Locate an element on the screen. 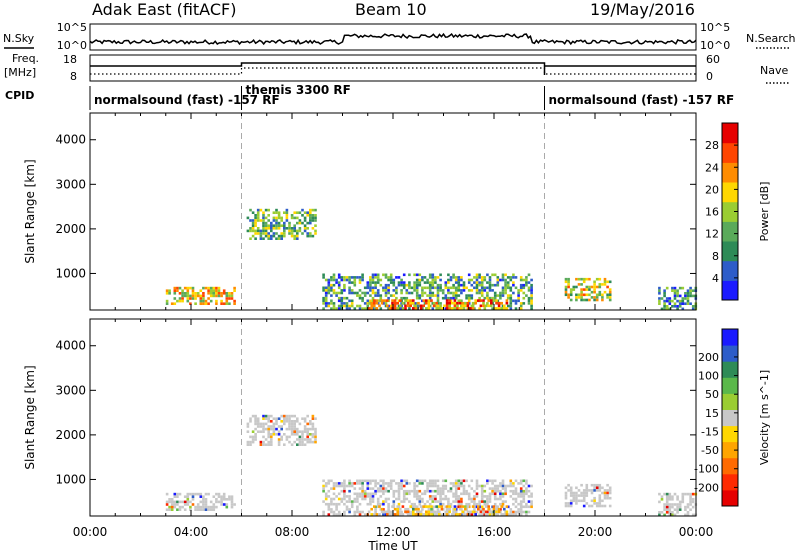  freq-tick-top: 18 is located at coordinates (70, 59).